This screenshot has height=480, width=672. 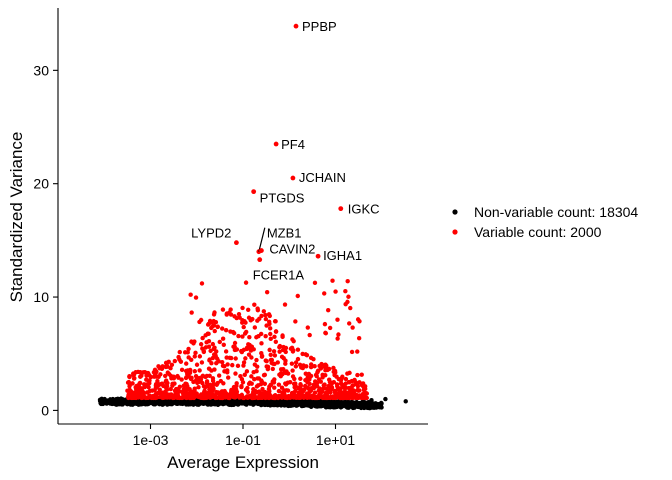 I want to click on y-tick-label: 0, so click(x=45, y=410).